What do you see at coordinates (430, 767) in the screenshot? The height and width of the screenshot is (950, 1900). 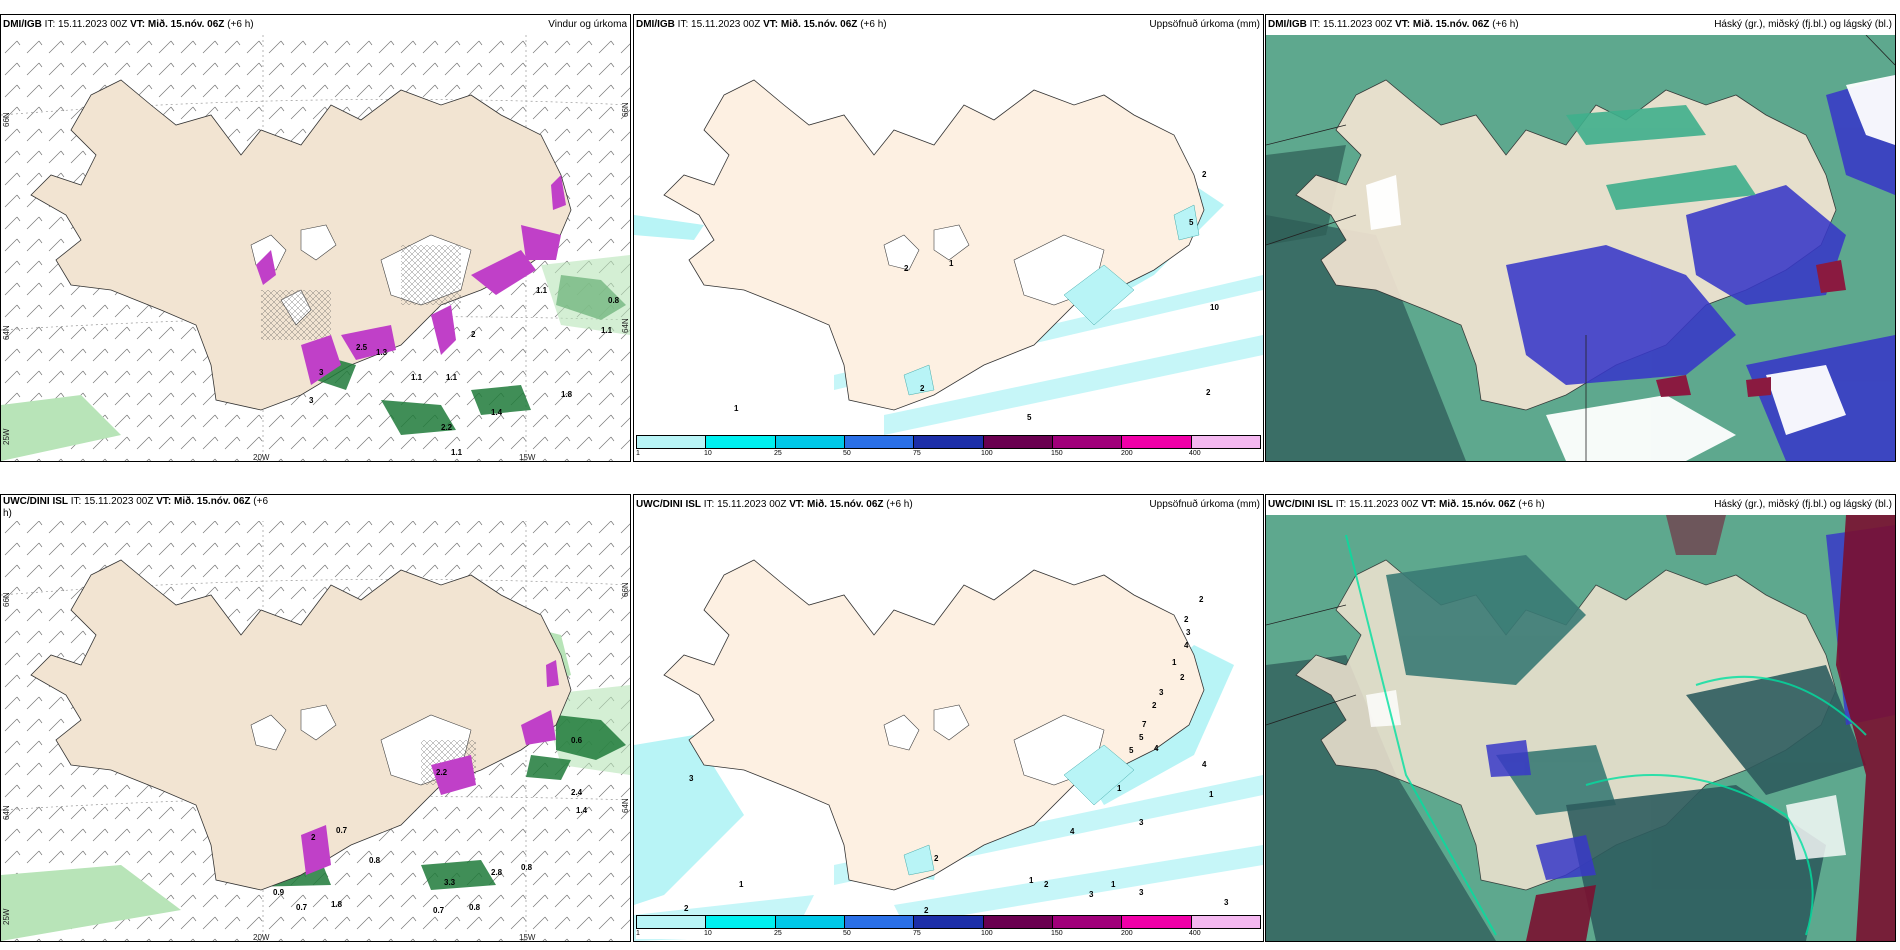 I see `precip-magenta` at bounding box center [430, 767].